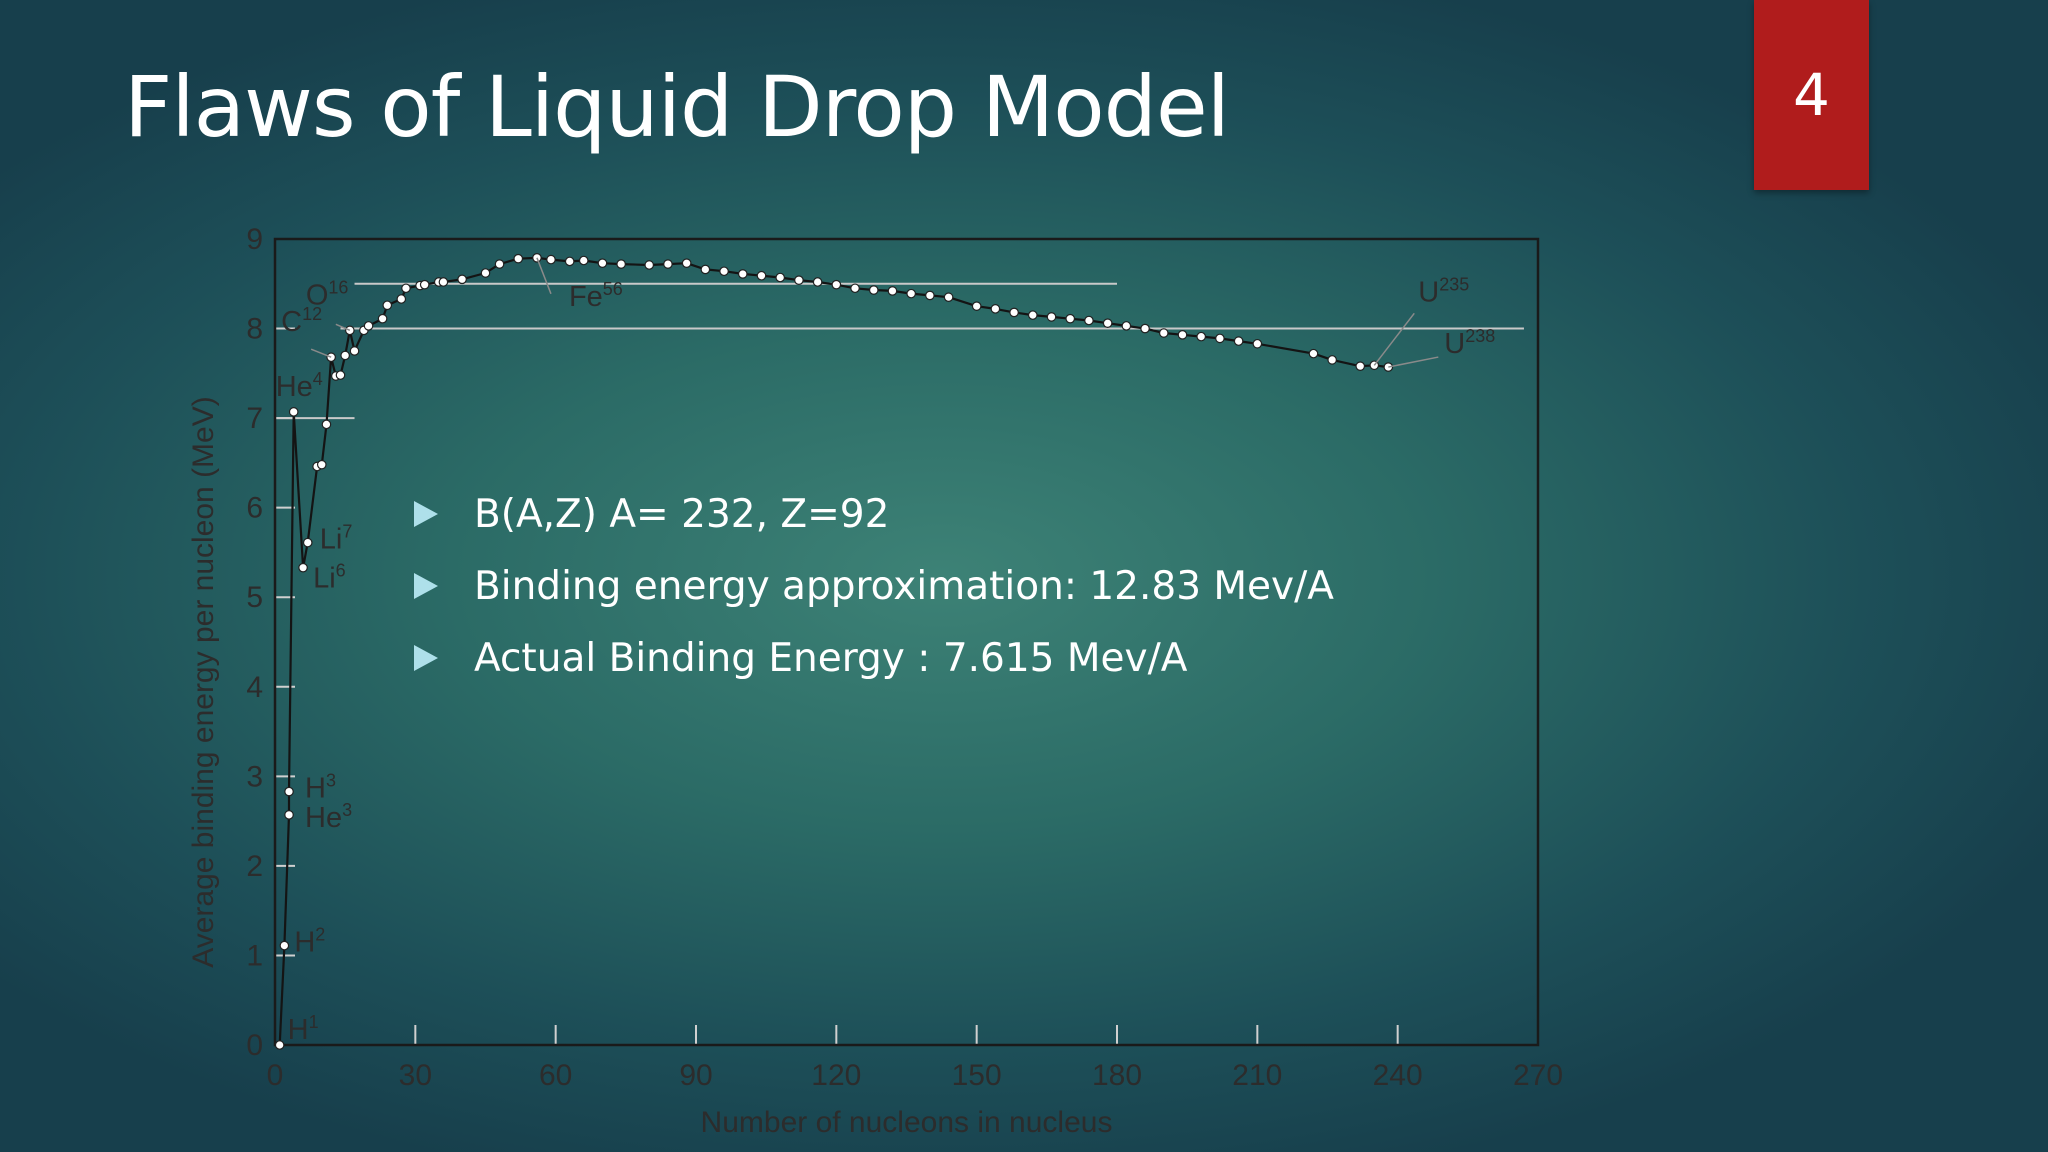 The image size is (2048, 1152). I want to click on isotope-label: H3, so click(320, 788).